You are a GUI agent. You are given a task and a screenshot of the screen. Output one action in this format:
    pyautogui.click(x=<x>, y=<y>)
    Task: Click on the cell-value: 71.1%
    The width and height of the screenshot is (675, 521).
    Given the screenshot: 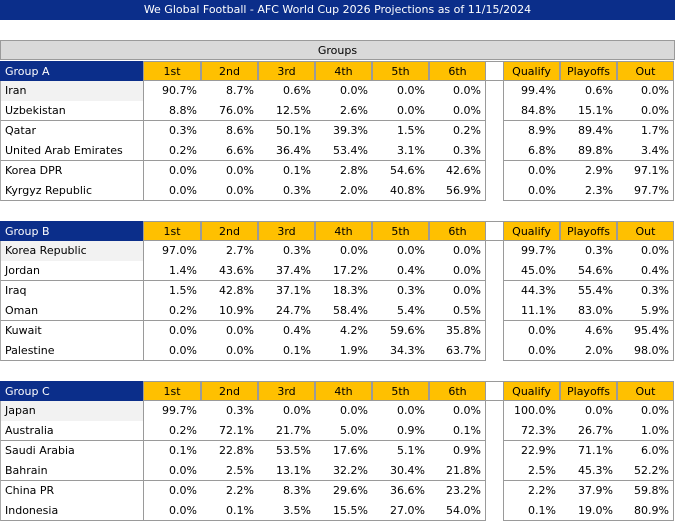 What is the action you would take?
    pyautogui.click(x=595, y=450)
    